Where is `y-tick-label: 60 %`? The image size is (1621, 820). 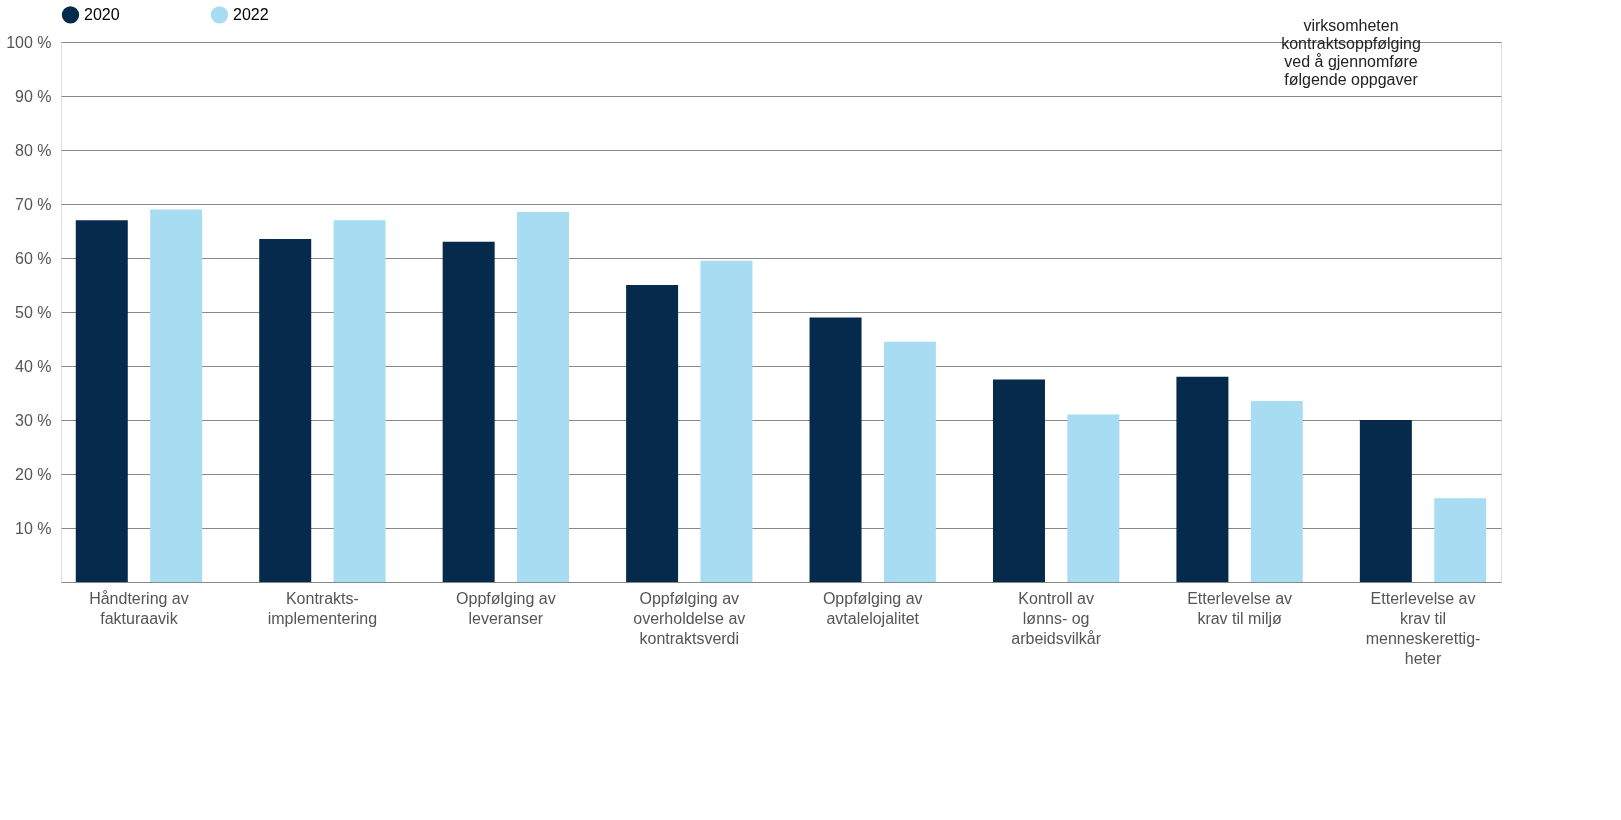 y-tick-label: 60 % is located at coordinates (33, 258).